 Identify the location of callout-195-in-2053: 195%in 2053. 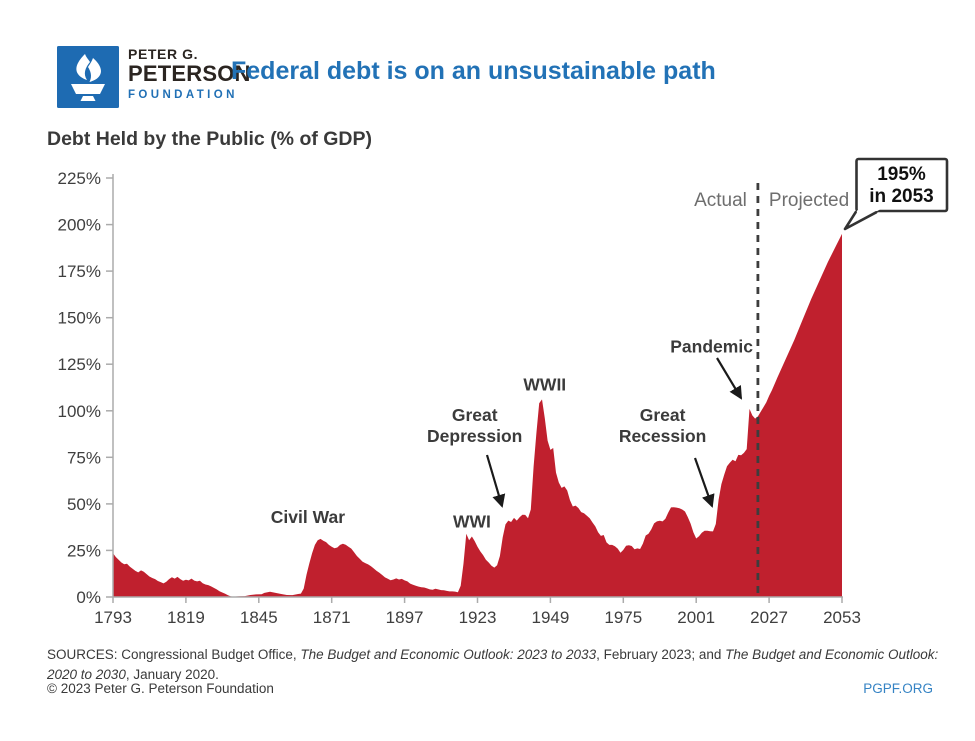
(896, 194).